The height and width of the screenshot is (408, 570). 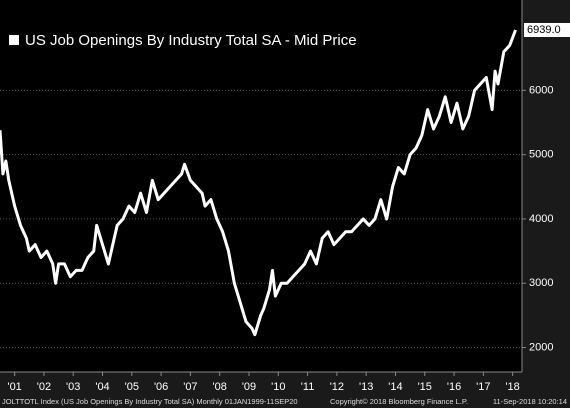 I want to click on footer: 11-Sep-2018 10:20:14, so click(x=530, y=401).